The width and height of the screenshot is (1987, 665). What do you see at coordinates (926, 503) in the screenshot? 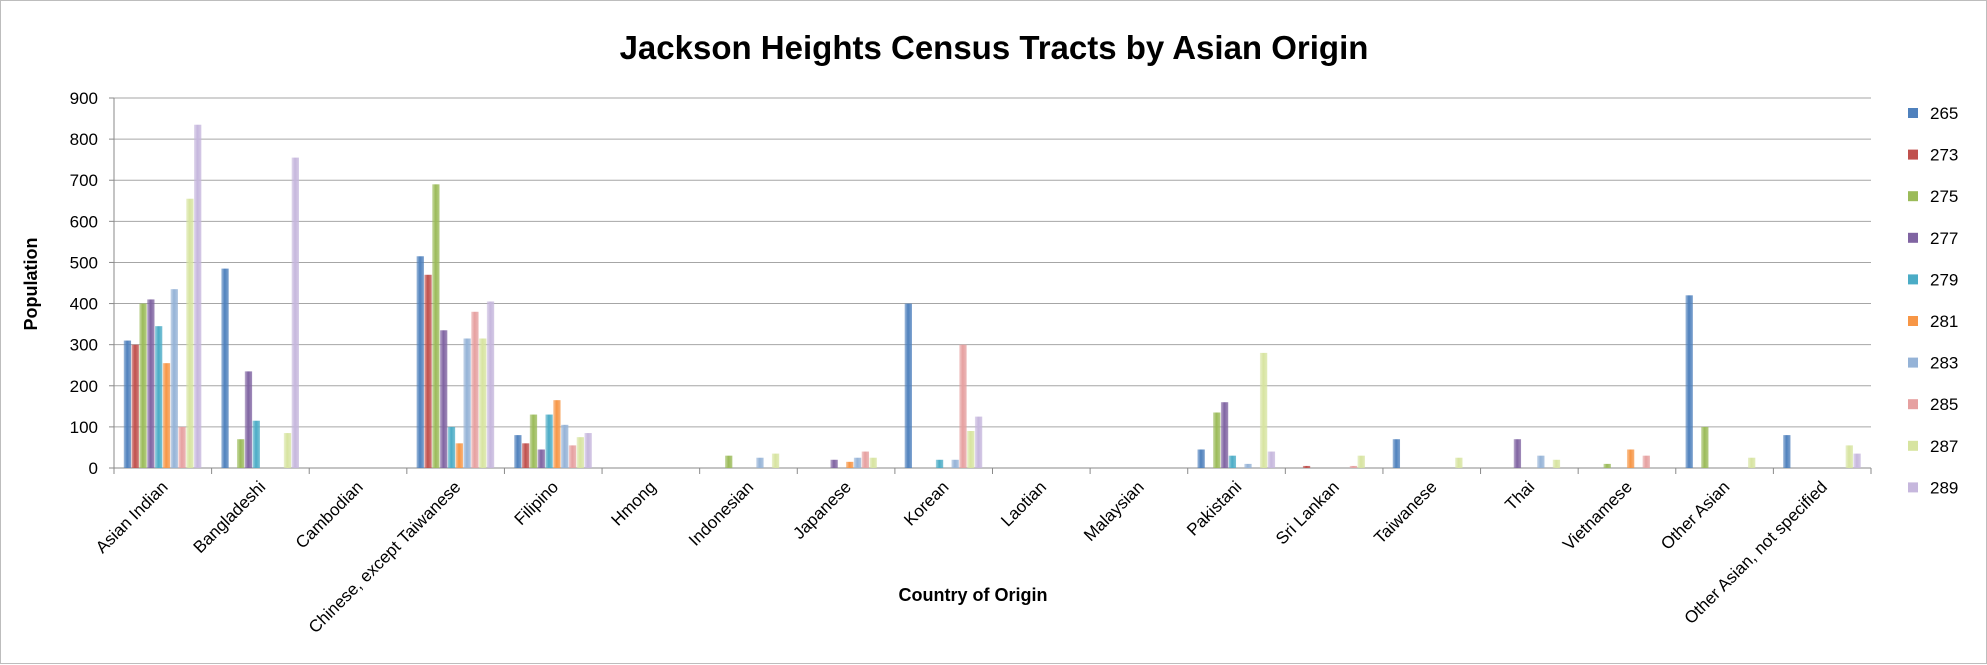
I see `category-label: Korean` at bounding box center [926, 503].